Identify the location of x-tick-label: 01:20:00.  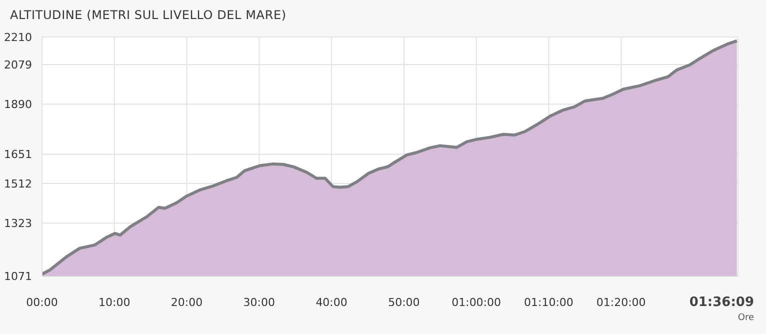
(621, 302).